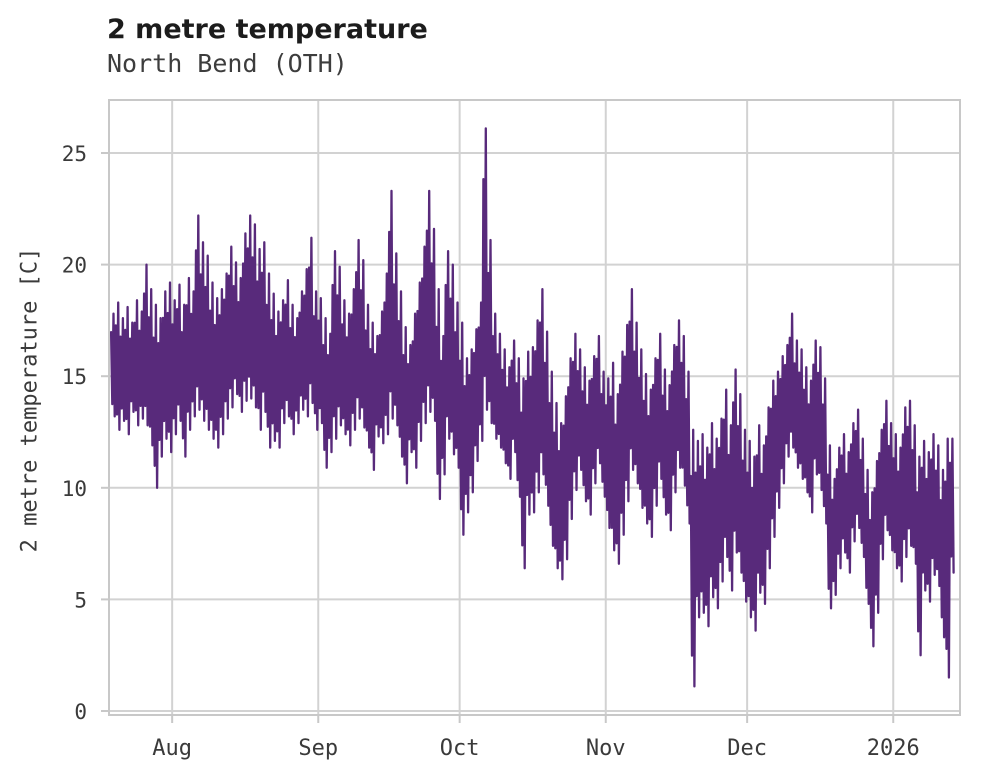  I want to click on x-tick-label: Nov, so click(606, 748).